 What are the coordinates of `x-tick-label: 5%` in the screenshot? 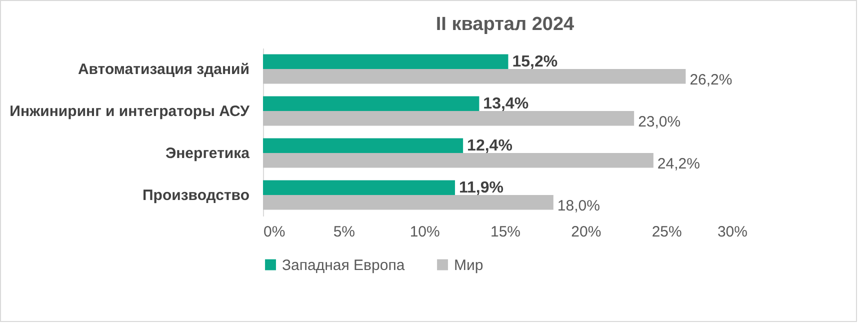 It's located at (344, 232).